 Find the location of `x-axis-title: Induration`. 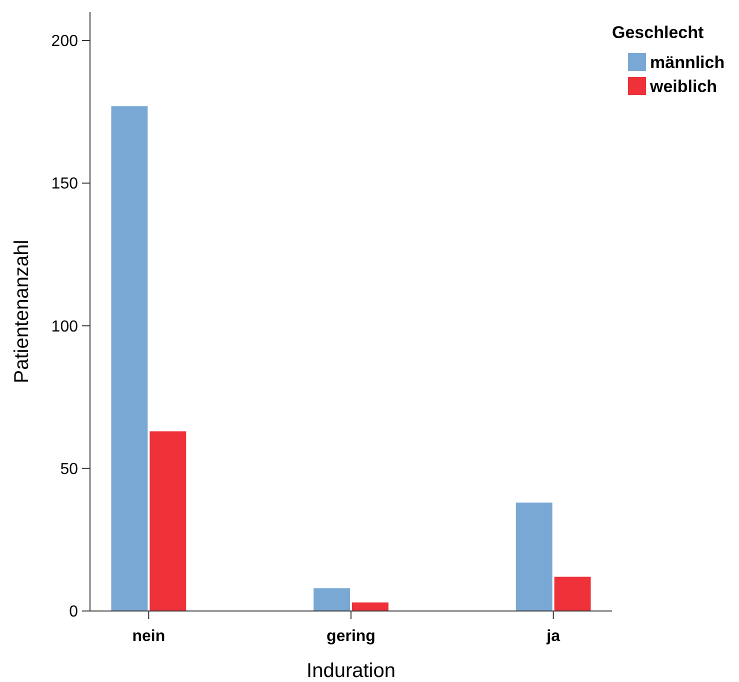

x-axis-title: Induration is located at coordinates (351, 671).